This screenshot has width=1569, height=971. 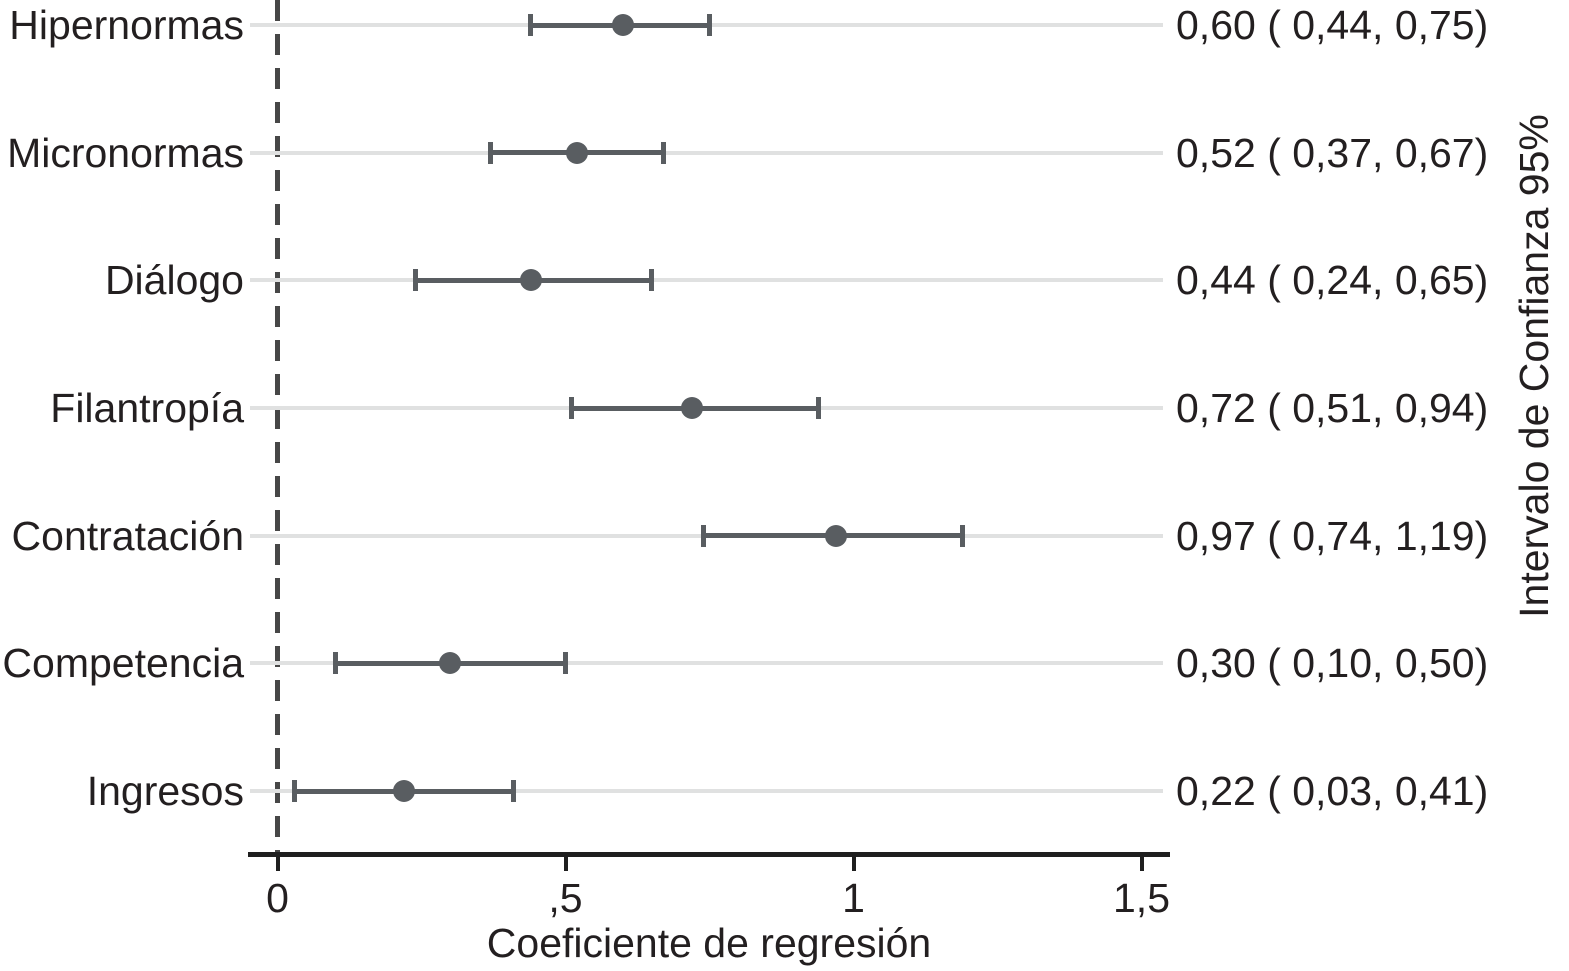 What do you see at coordinates (1332, 663) in the screenshot?
I see `estimate-ci-text: 0,30 ( 0,10, 0,50)` at bounding box center [1332, 663].